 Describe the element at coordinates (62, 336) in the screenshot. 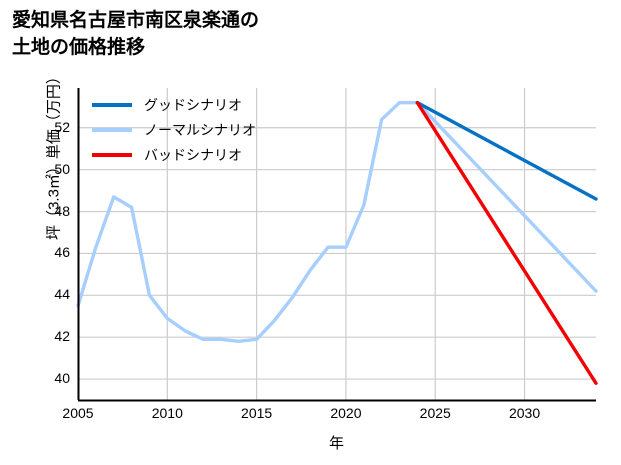

I see `y-tick-label: 42` at that location.